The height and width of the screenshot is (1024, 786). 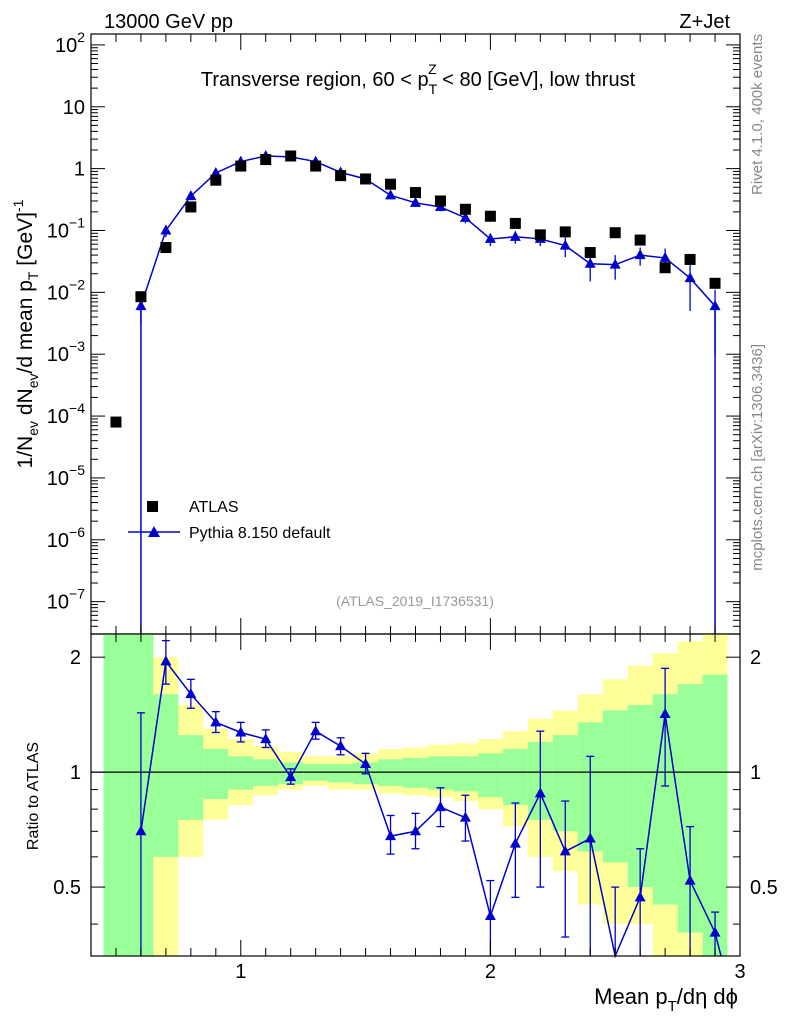 I want to click on mcplots-label: mcplots.cern.ch [arXiv:1306.3436], so click(x=757, y=457).